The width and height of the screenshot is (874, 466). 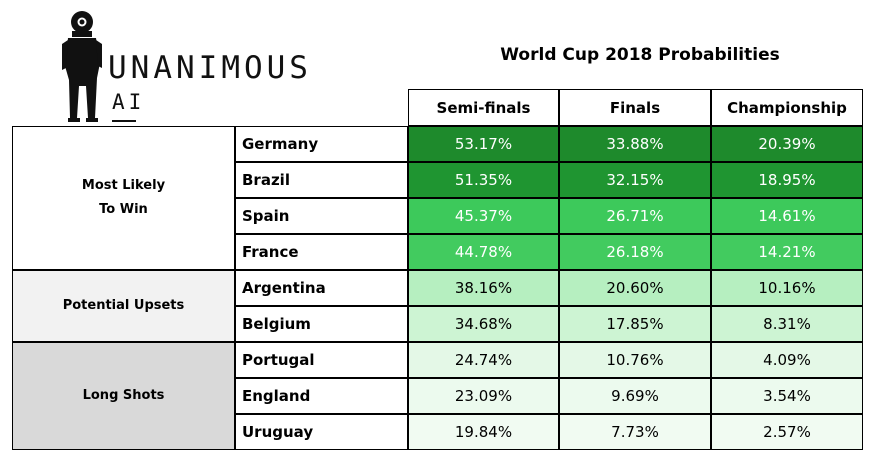 What do you see at coordinates (321, 396) in the screenshot?
I see `team-name: England` at bounding box center [321, 396].